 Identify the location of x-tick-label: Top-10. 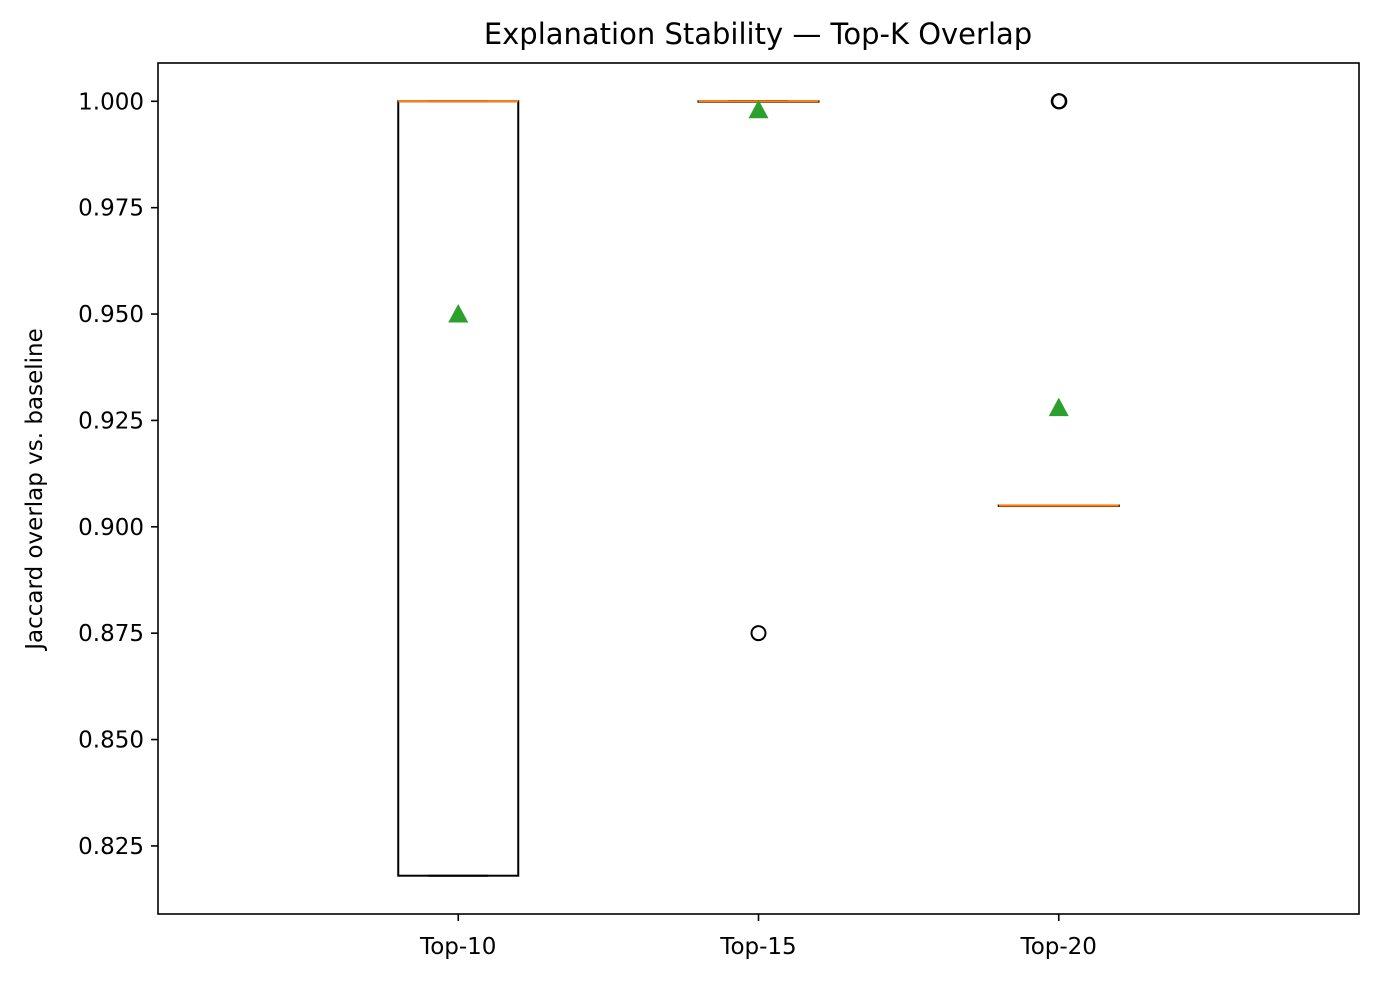
(457, 947).